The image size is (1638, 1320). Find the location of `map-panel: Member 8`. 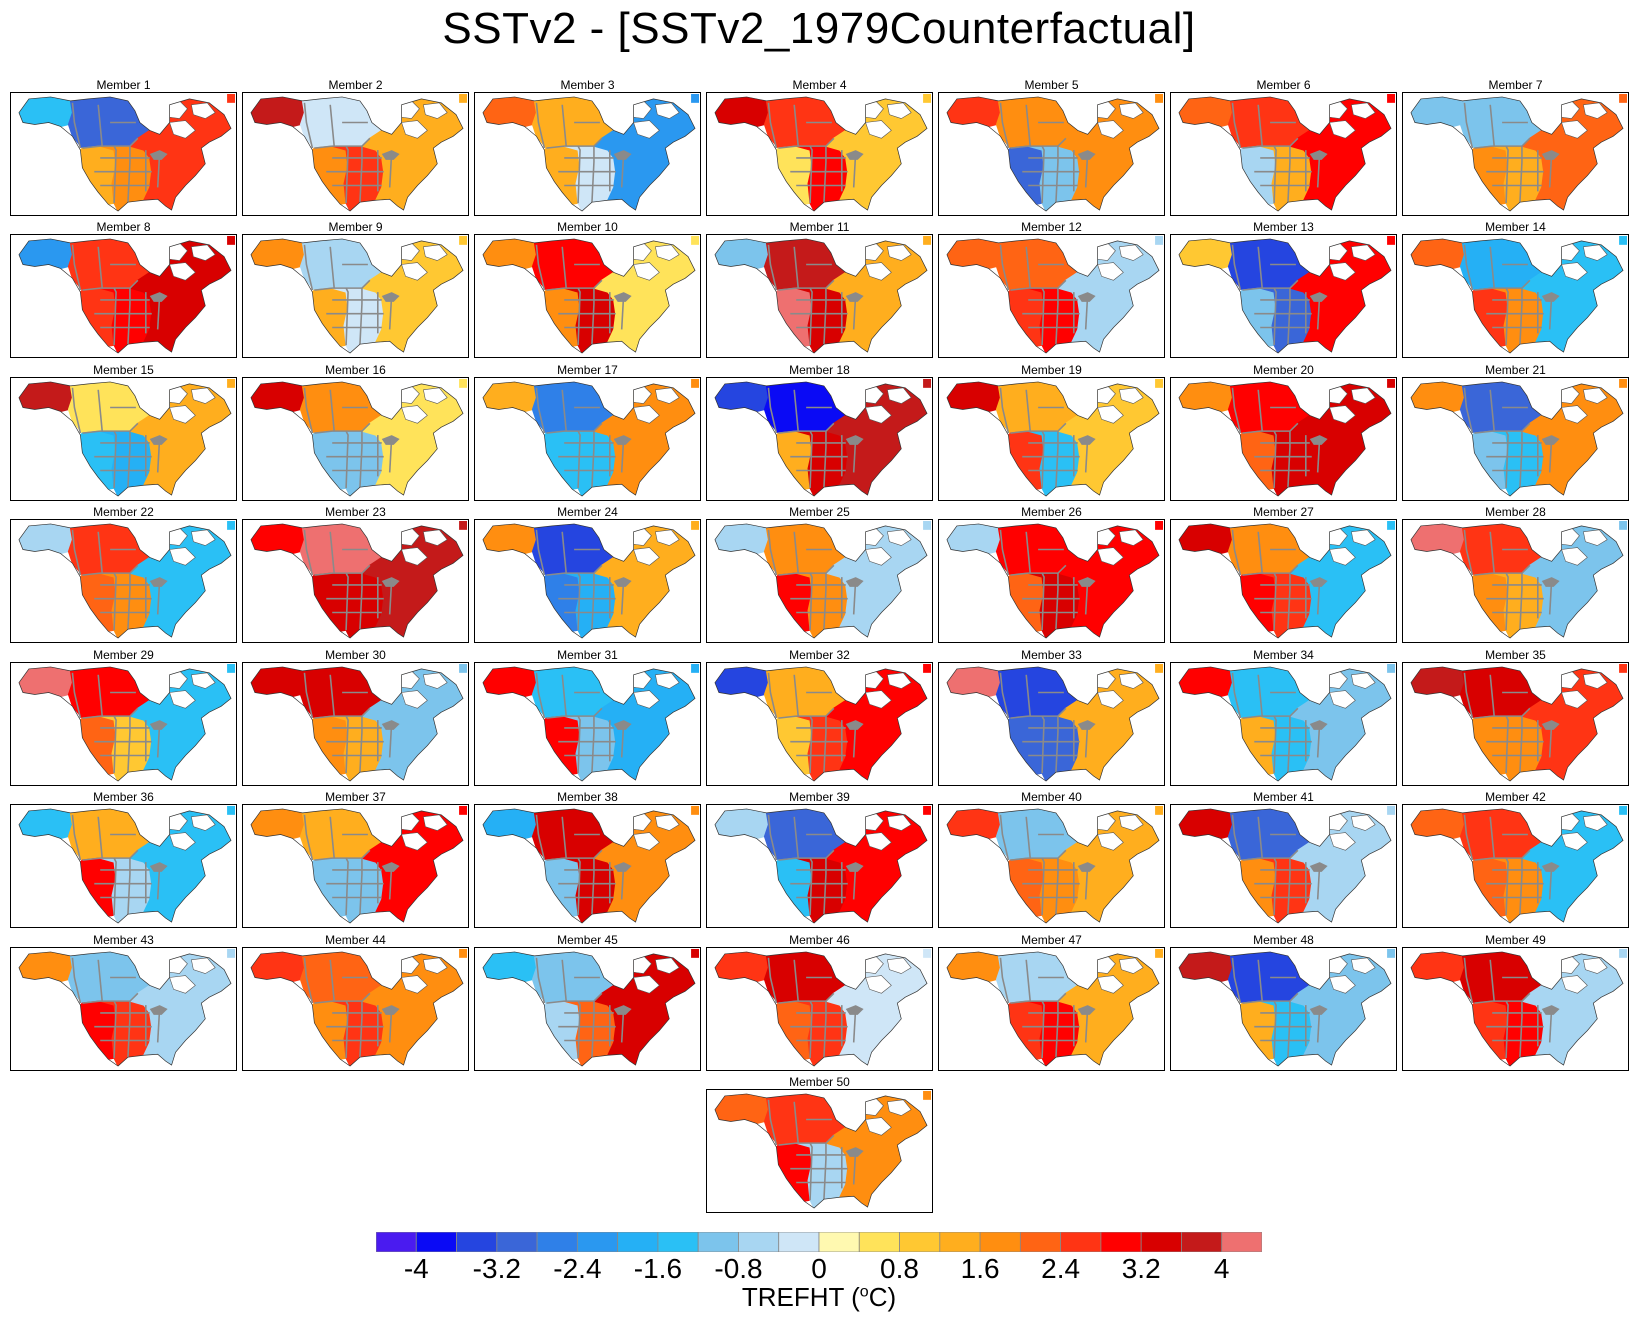

map-panel: Member 8 is located at coordinates (123, 290).